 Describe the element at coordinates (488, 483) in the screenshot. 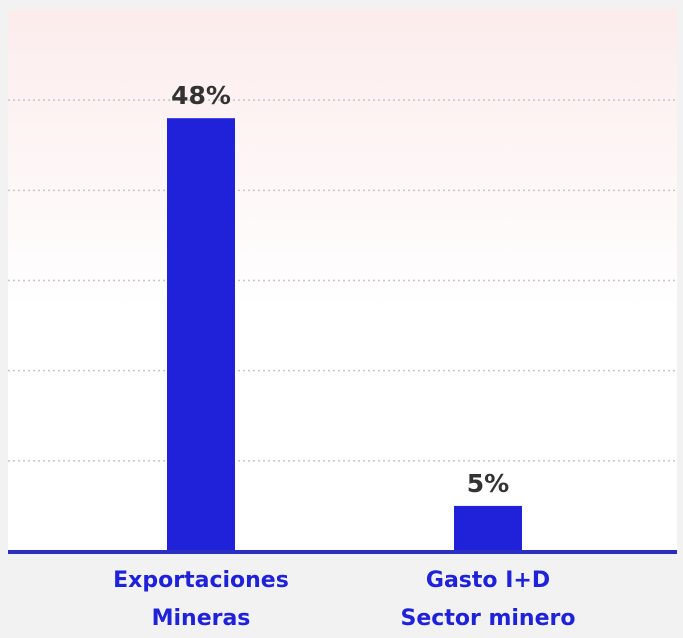

I see `bar-value-label: 5%` at that location.